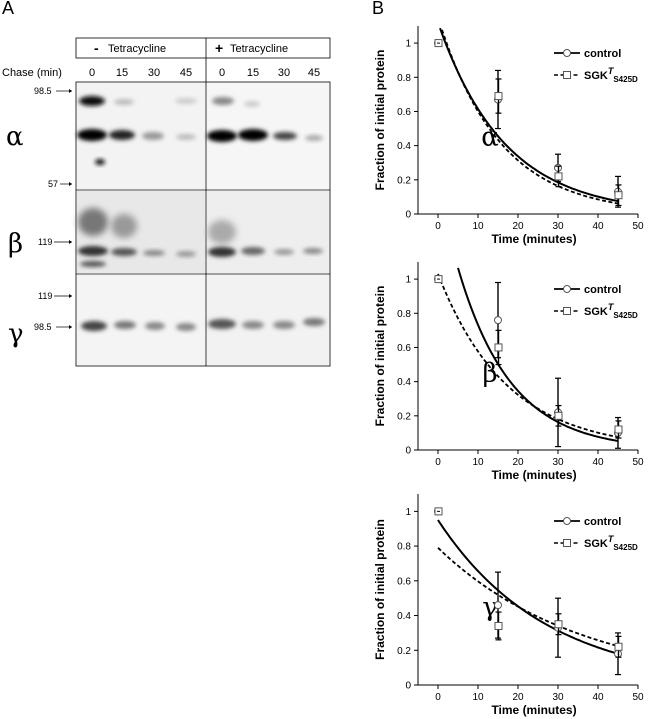 The width and height of the screenshot is (651, 719). Describe the element at coordinates (533, 239) in the screenshot. I see `x-axis-title: Time (minutes)` at that location.